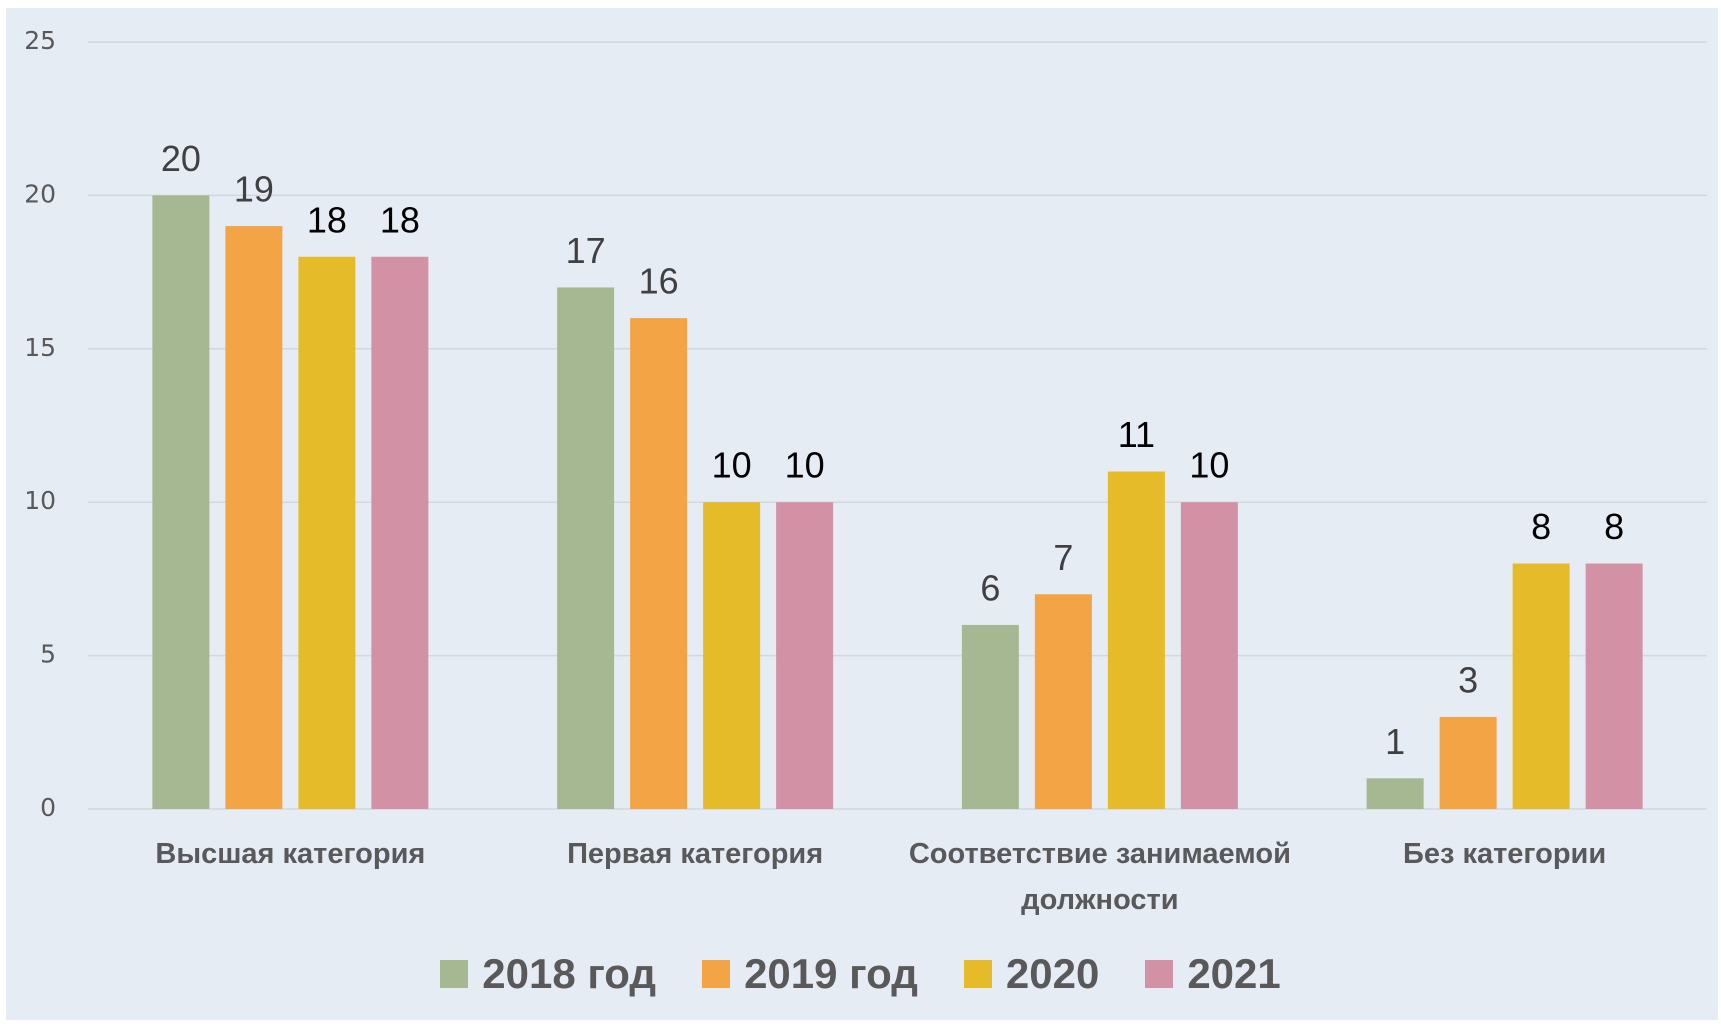  Describe the element at coordinates (48, 654) in the screenshot. I see `y-tick-label: 5` at that location.